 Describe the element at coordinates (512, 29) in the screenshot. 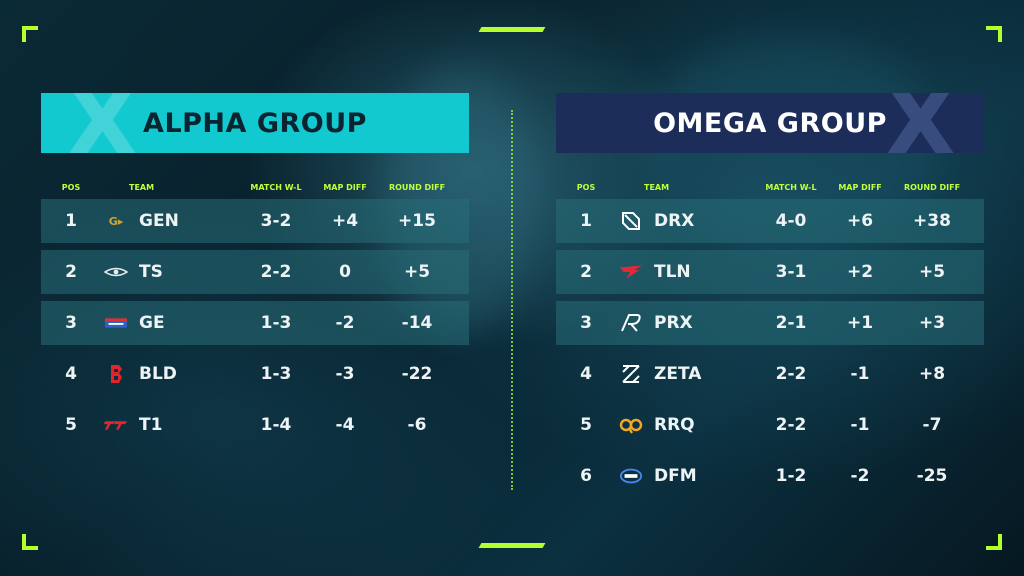

I see `accent-bar-top` at that location.